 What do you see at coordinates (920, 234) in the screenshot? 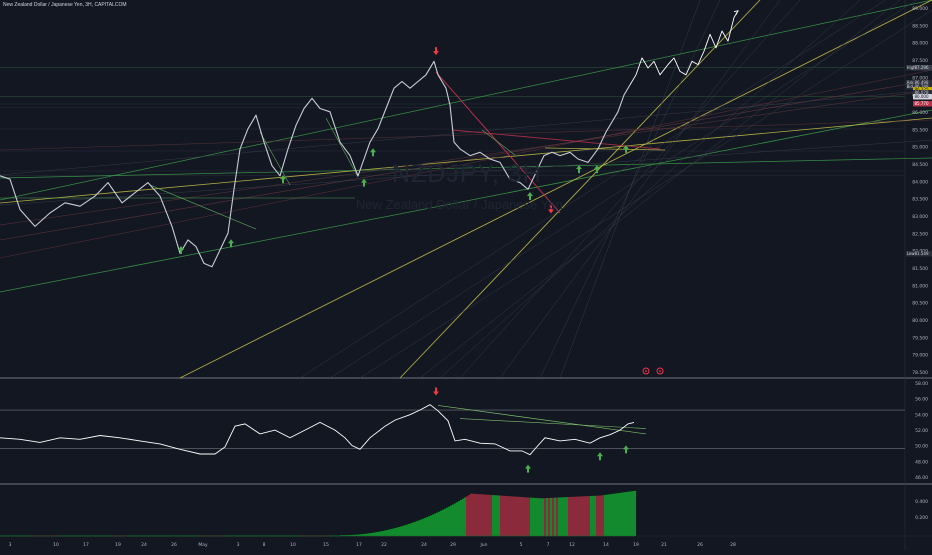
I see `price-axis-label: 82.500` at bounding box center [920, 234].